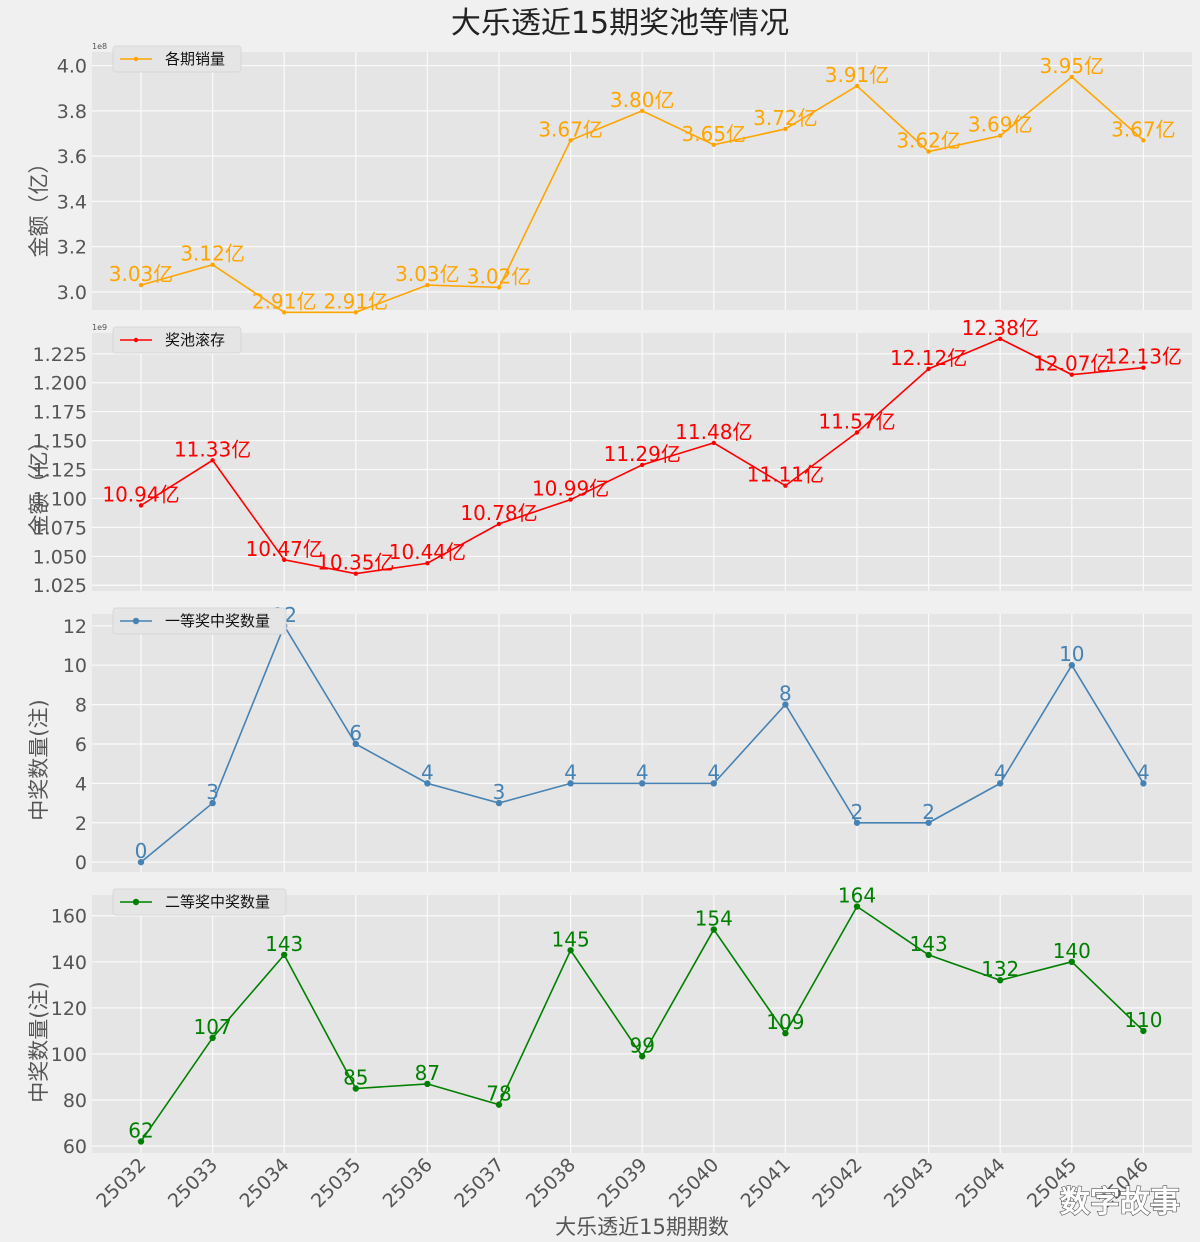 The width and height of the screenshot is (1200, 1242). What do you see at coordinates (60, 528) in the screenshot?
I see `y-tick-label: 1.075` at bounding box center [60, 528].